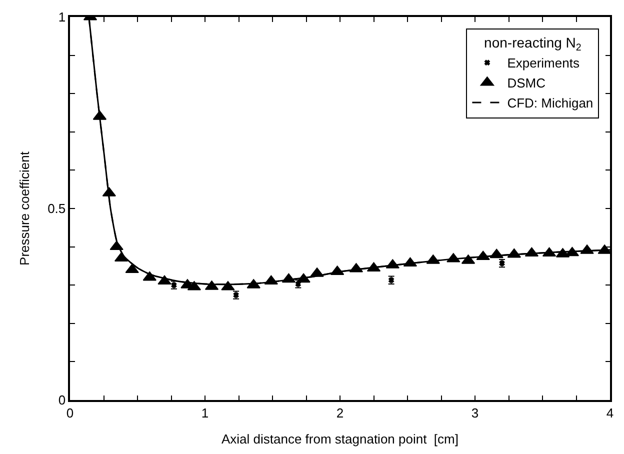  What do you see at coordinates (24, 208) in the screenshot?
I see `y-axis-title: Pressure coefficient` at bounding box center [24, 208].